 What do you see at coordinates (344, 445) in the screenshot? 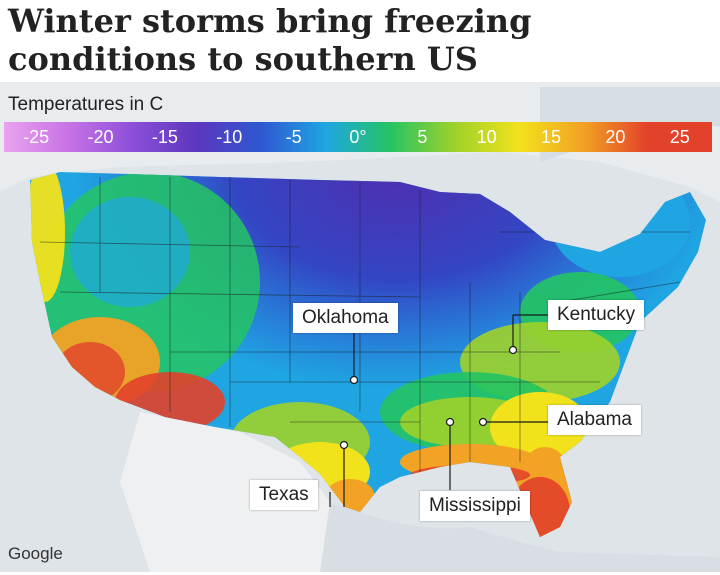
I see `texas-marker` at bounding box center [344, 445].